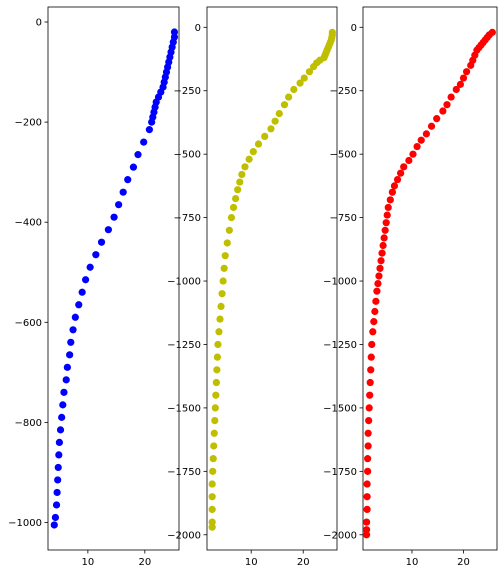  I want to click on y-tick-label: −800, so click(28, 423).